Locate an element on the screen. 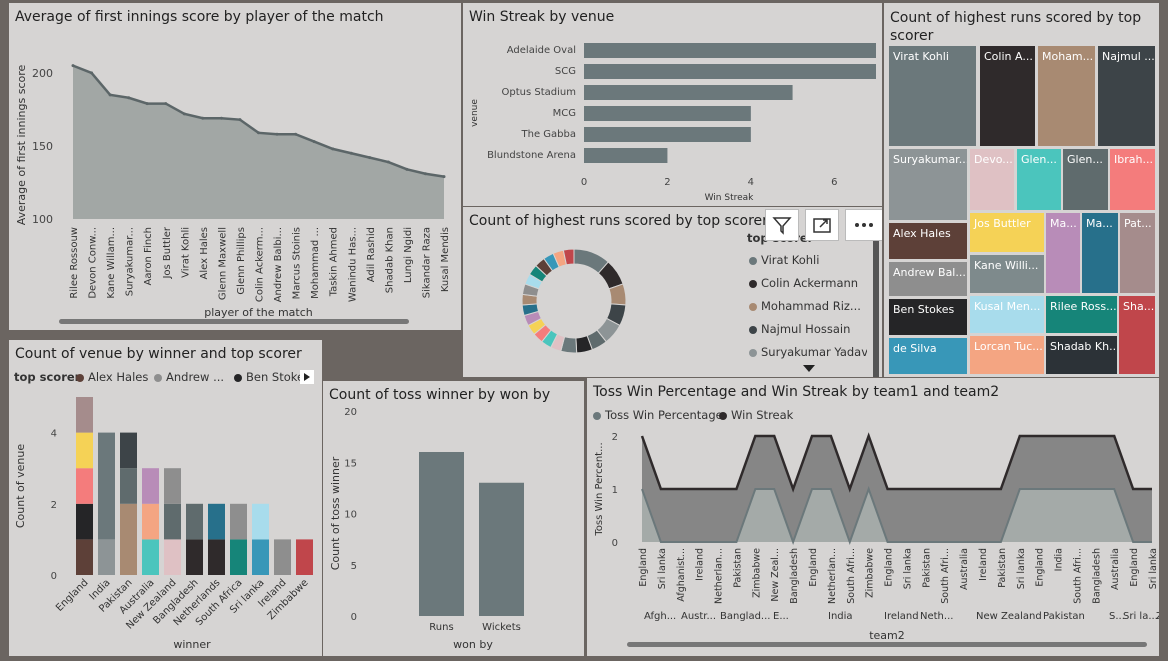 This screenshot has height=661, width=1168. legend-item: Ben Stokes is located at coordinates (272, 377).